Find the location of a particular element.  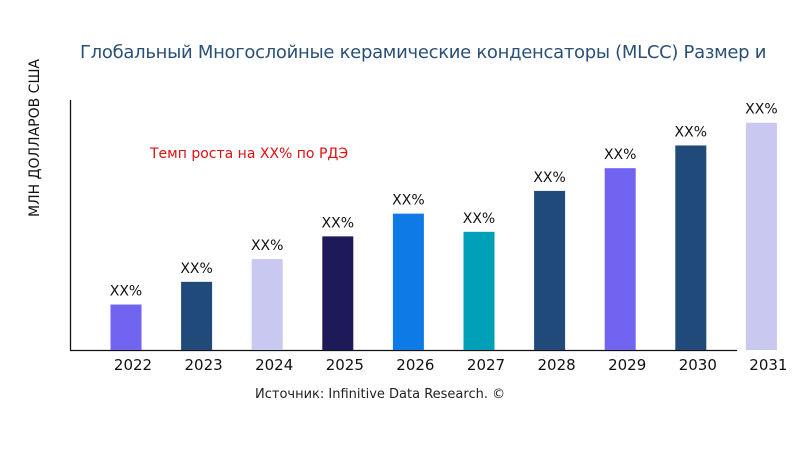

data-label-2022: XX% is located at coordinates (126, 292).